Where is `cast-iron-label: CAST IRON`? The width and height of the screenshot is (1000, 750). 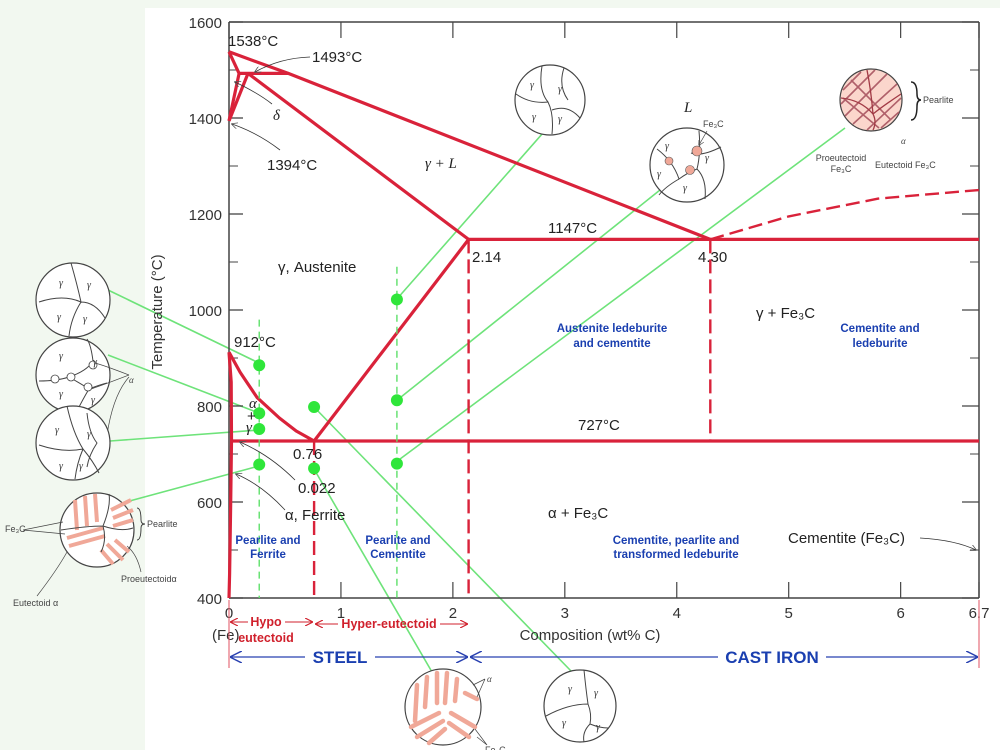 cast-iron-label: CAST IRON is located at coordinates (772, 657).